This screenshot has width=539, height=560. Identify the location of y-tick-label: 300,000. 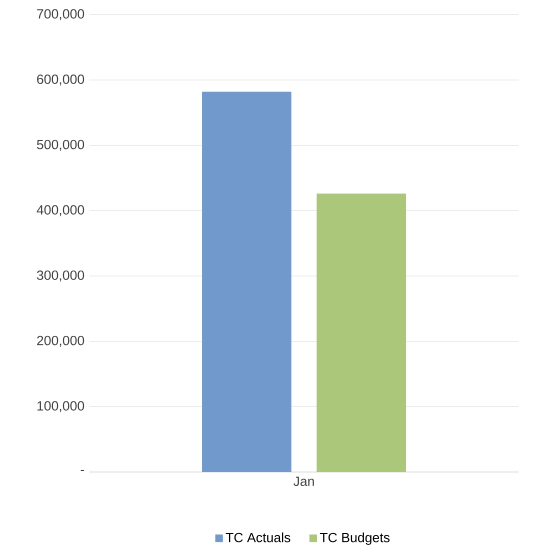
(60, 276).